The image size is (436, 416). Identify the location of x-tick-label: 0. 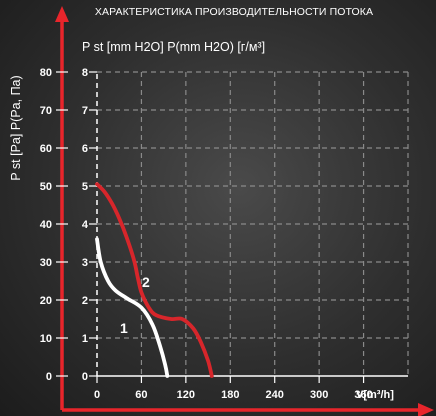
(97, 395).